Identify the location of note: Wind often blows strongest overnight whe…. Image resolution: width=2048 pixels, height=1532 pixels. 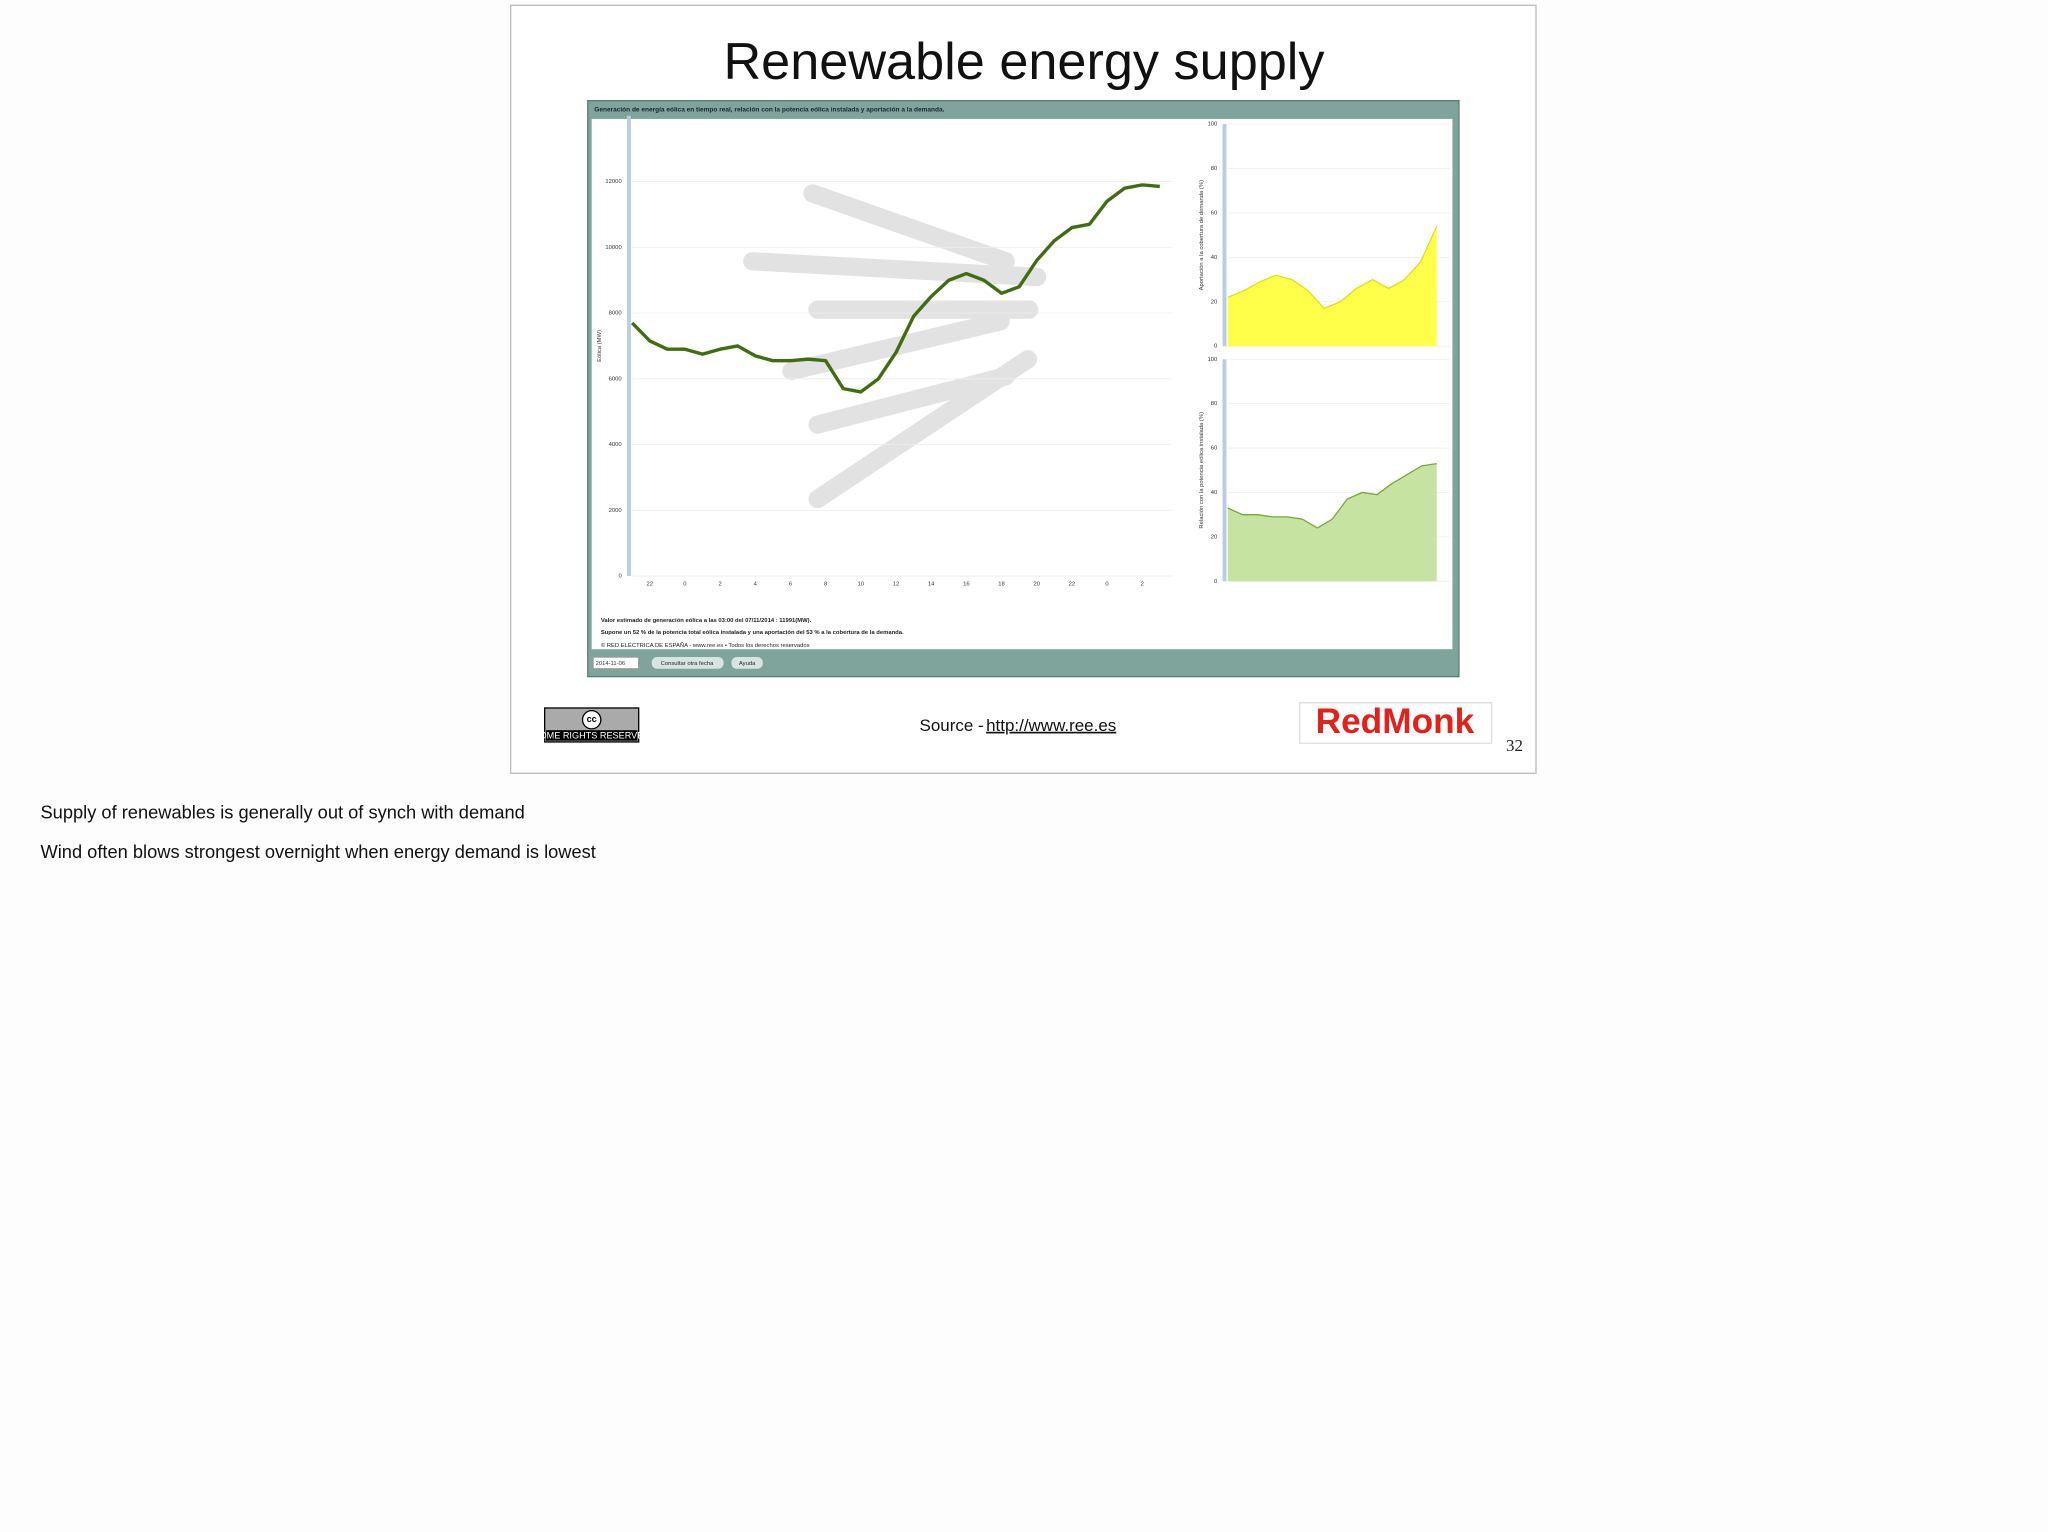
(317, 851).